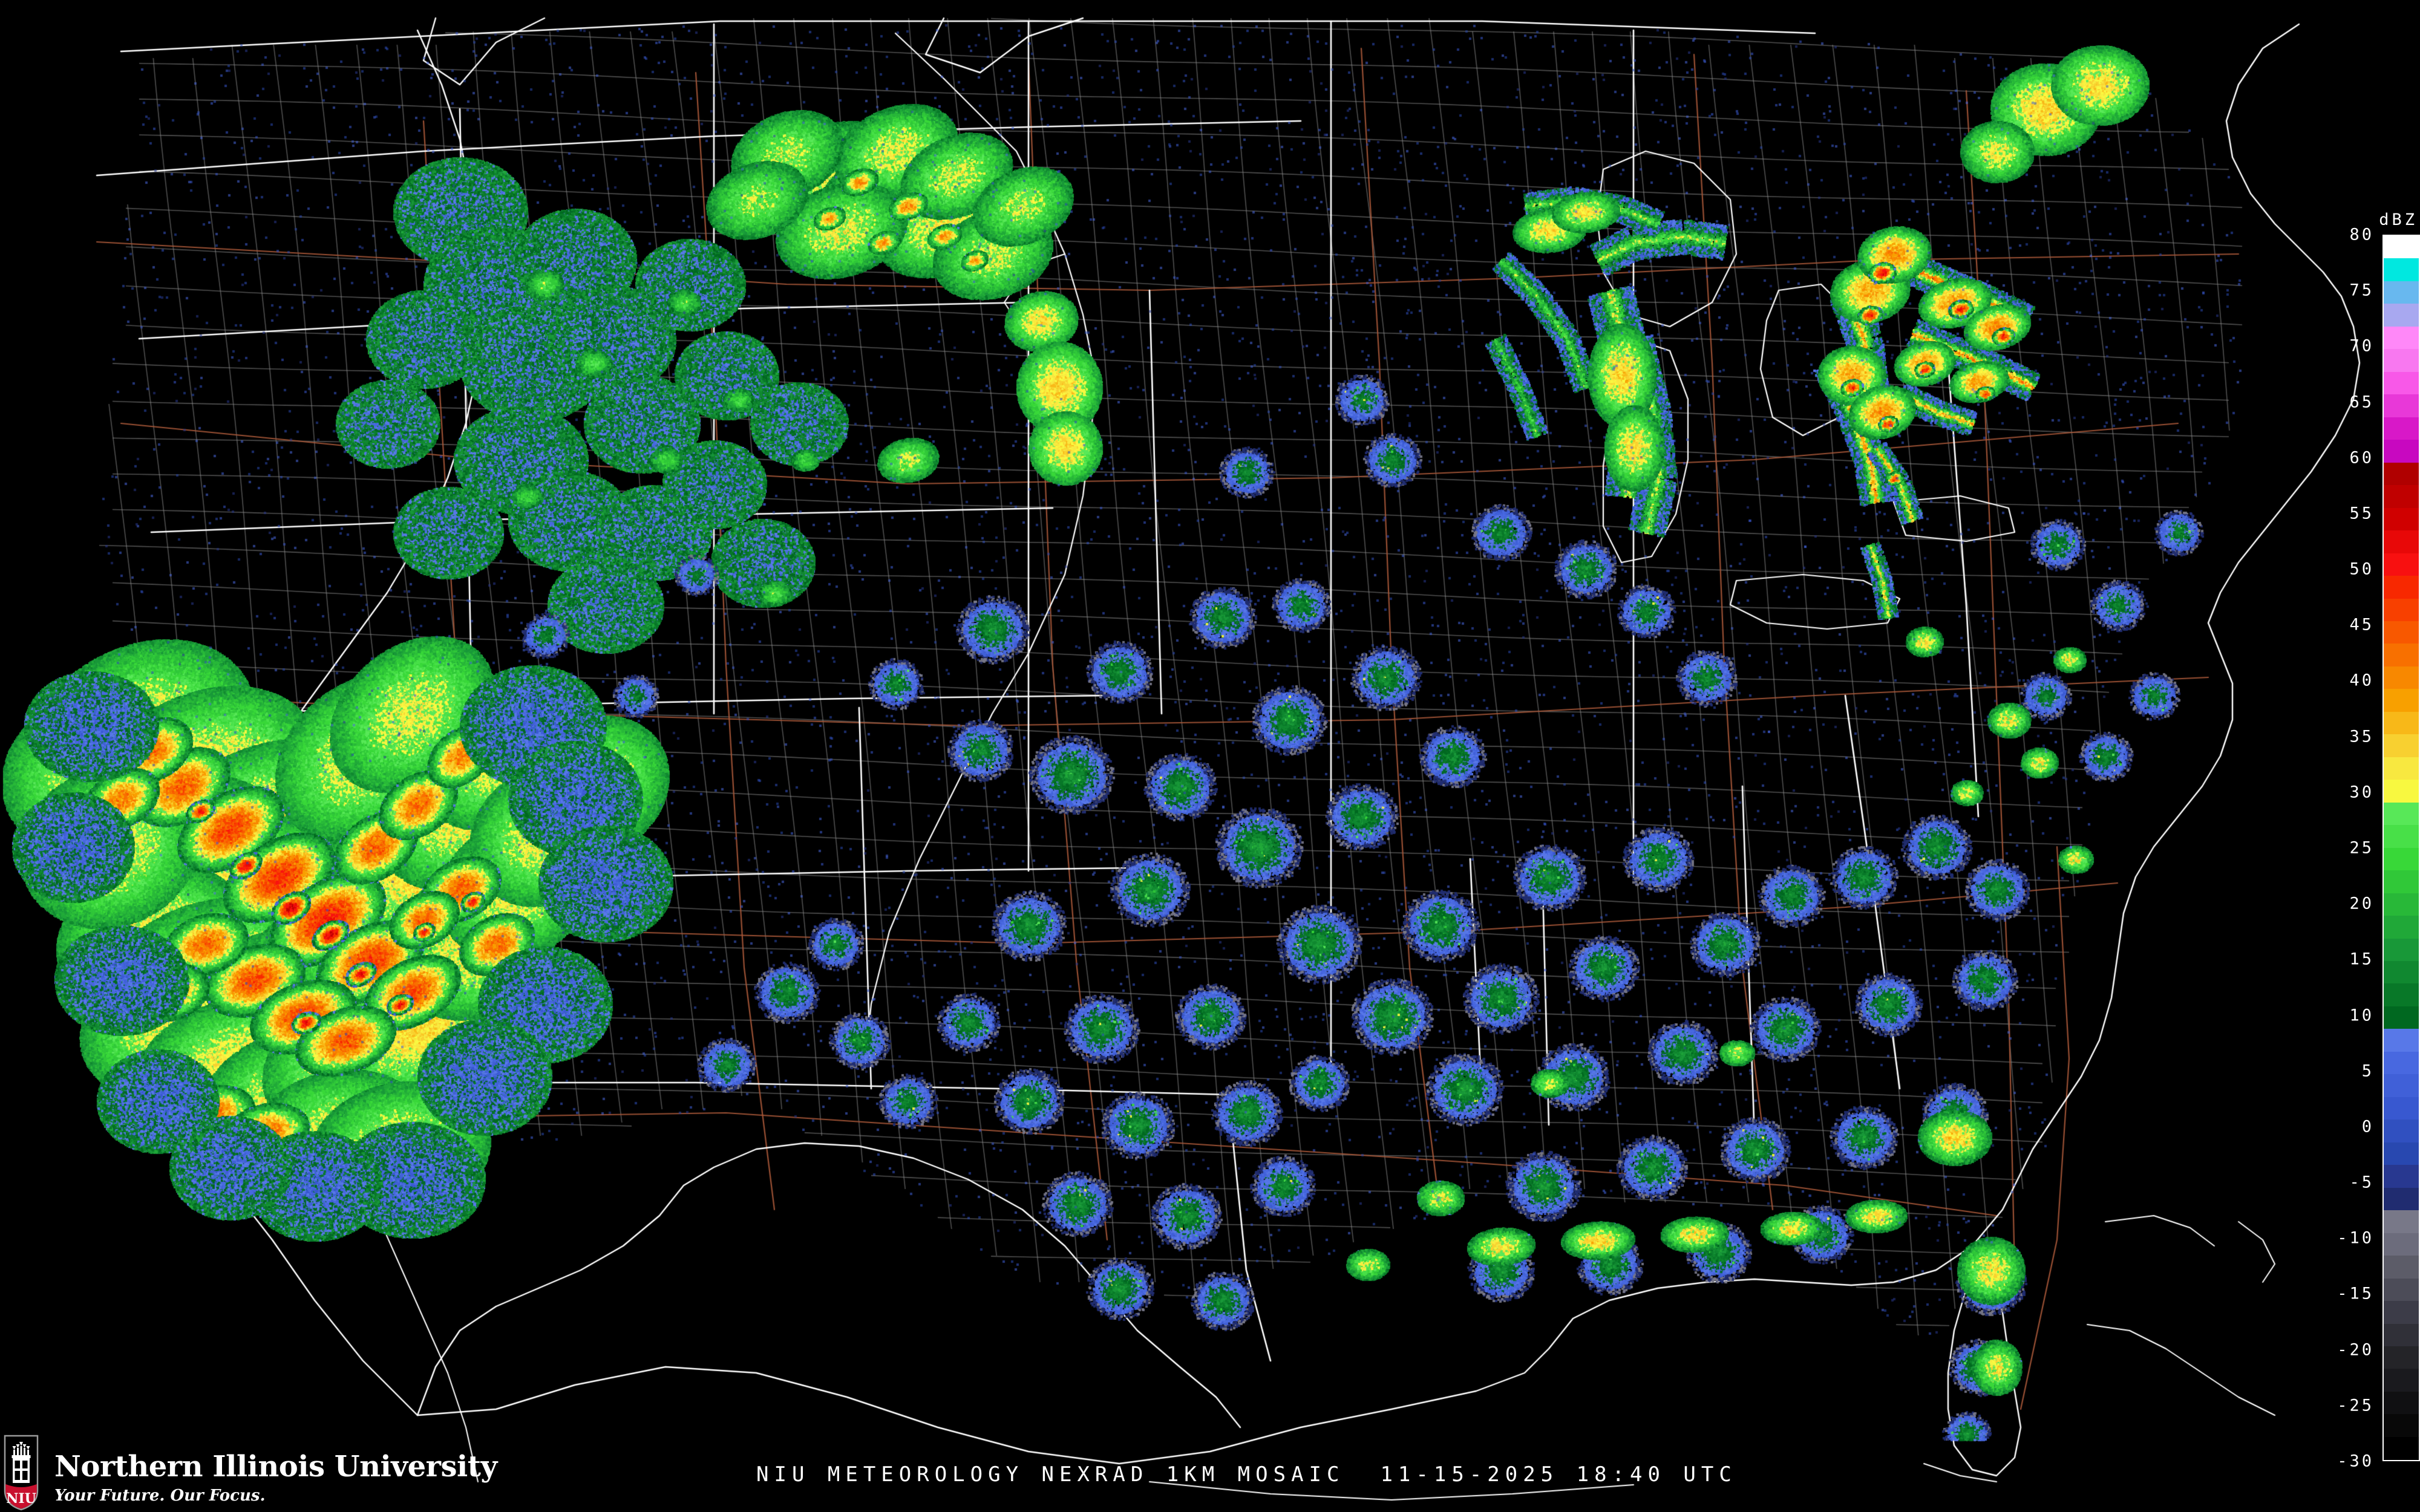 This screenshot has width=2420, height=1512. What do you see at coordinates (2361, 737) in the screenshot?
I see `colorbar-tick: 35` at bounding box center [2361, 737].